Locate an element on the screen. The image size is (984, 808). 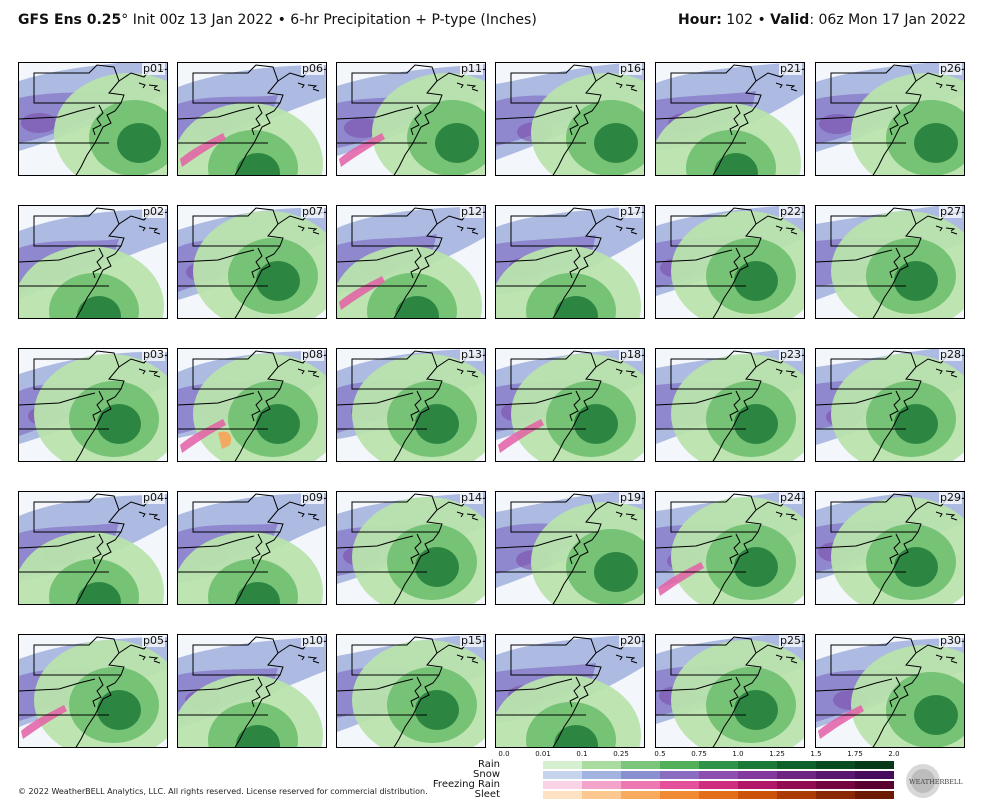
ensemble-panel: p22 is located at coordinates (730, 262).